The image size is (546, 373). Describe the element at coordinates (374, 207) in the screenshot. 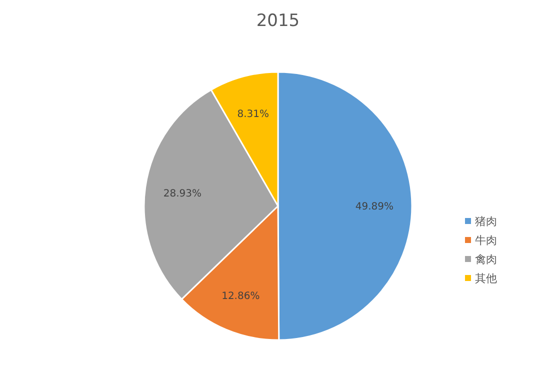

I see `data-label: 49.89%` at that location.